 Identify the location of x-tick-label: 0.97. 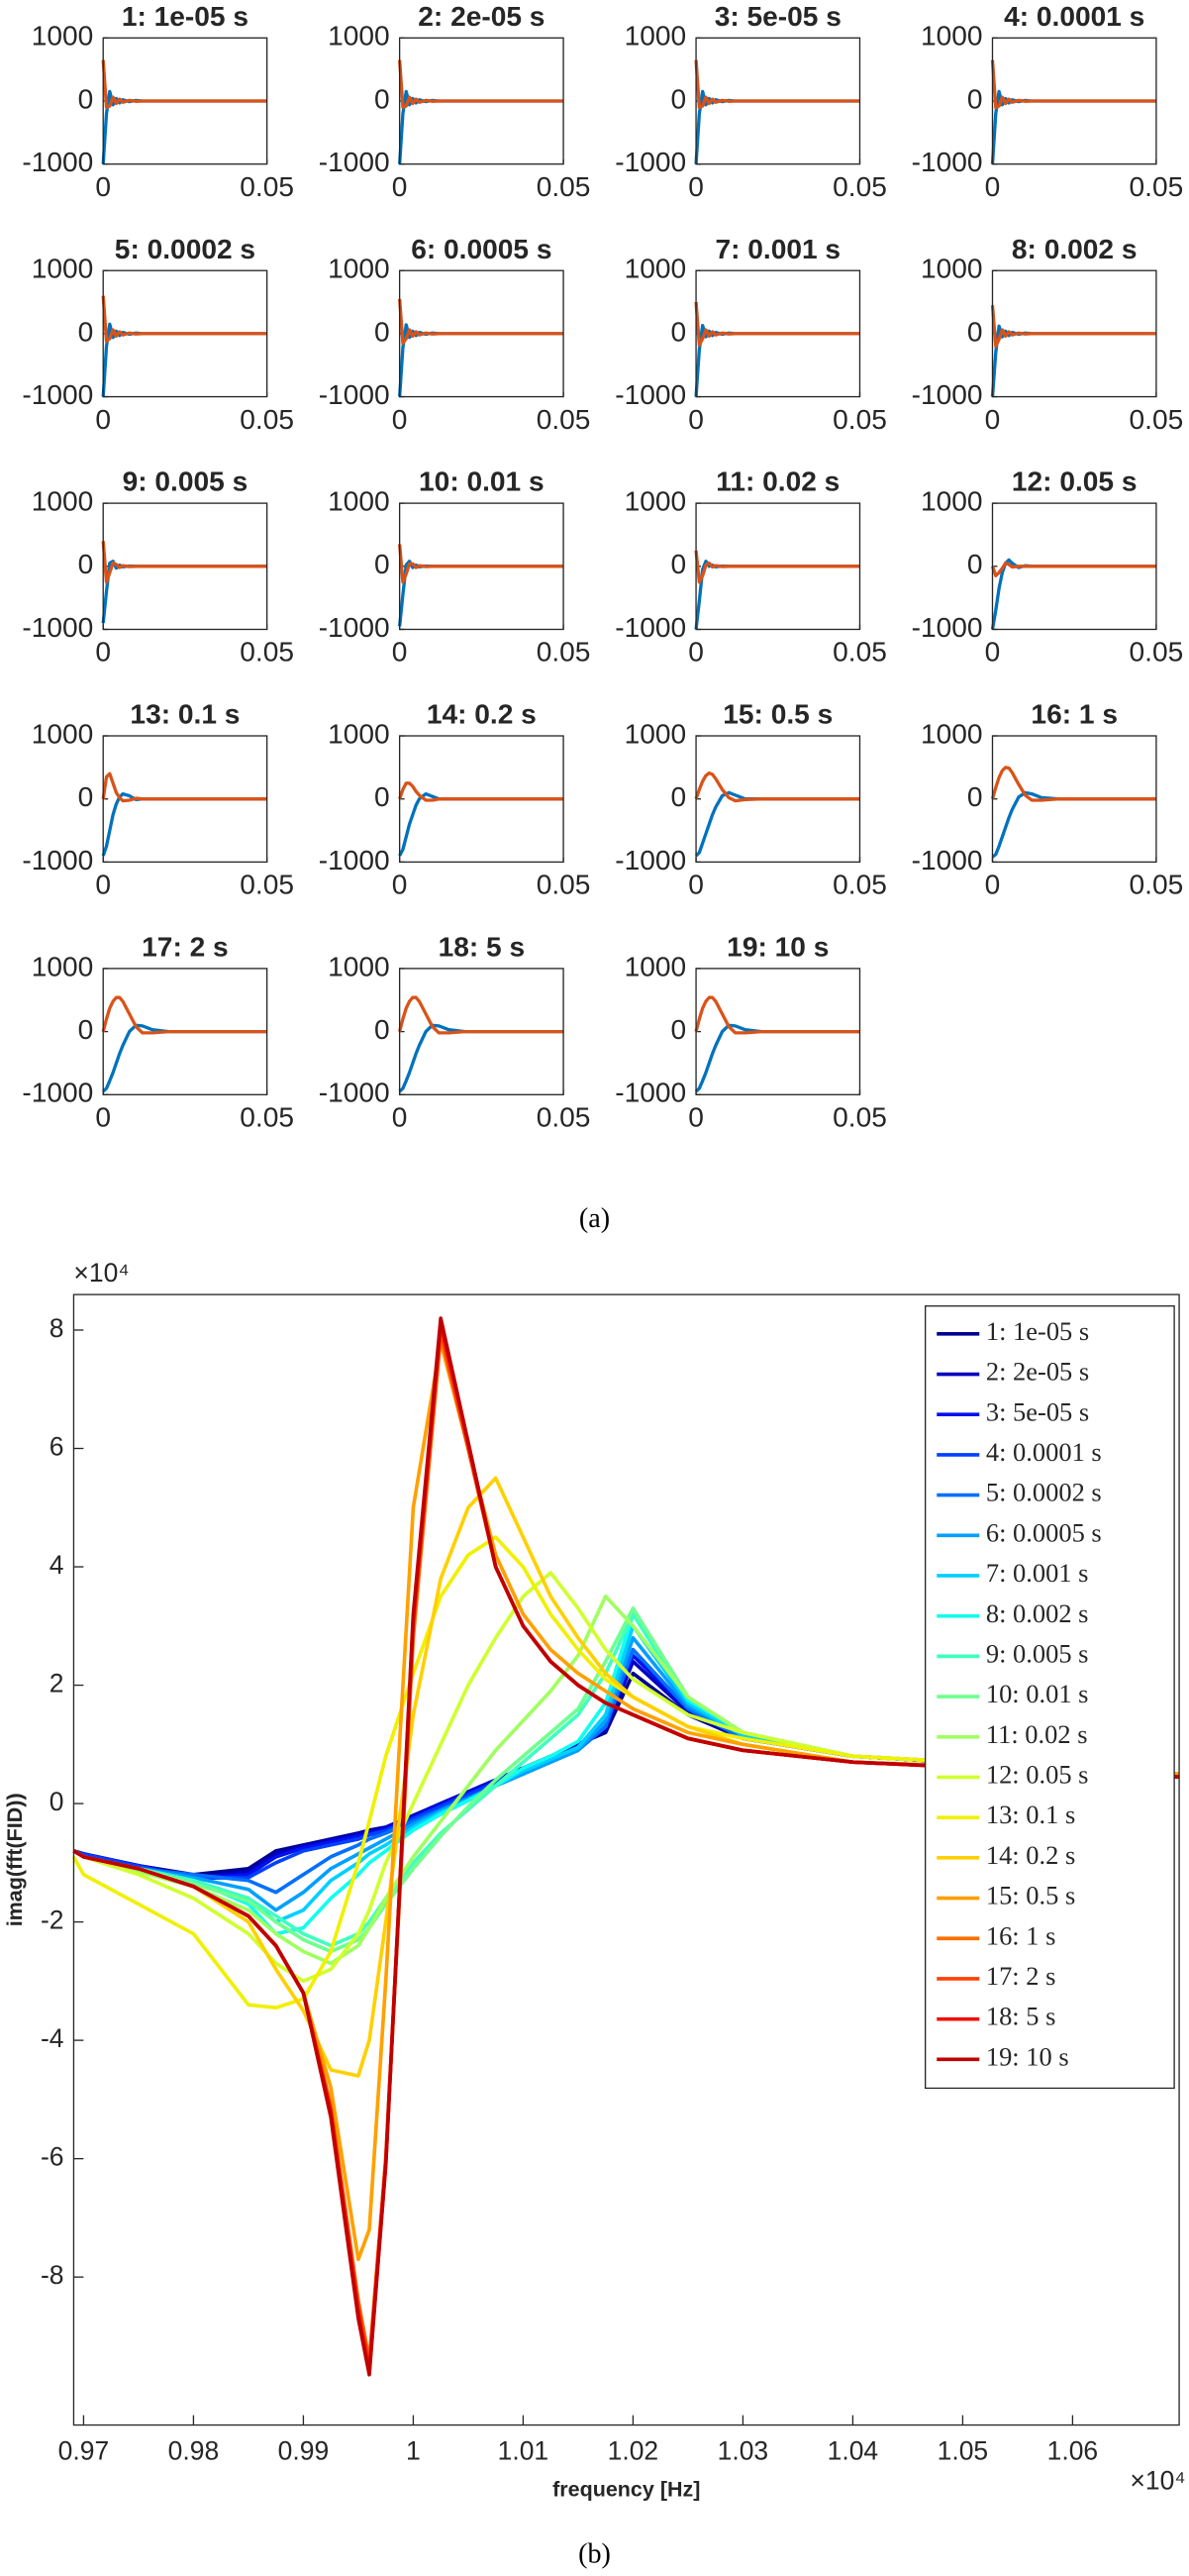
(84, 2451).